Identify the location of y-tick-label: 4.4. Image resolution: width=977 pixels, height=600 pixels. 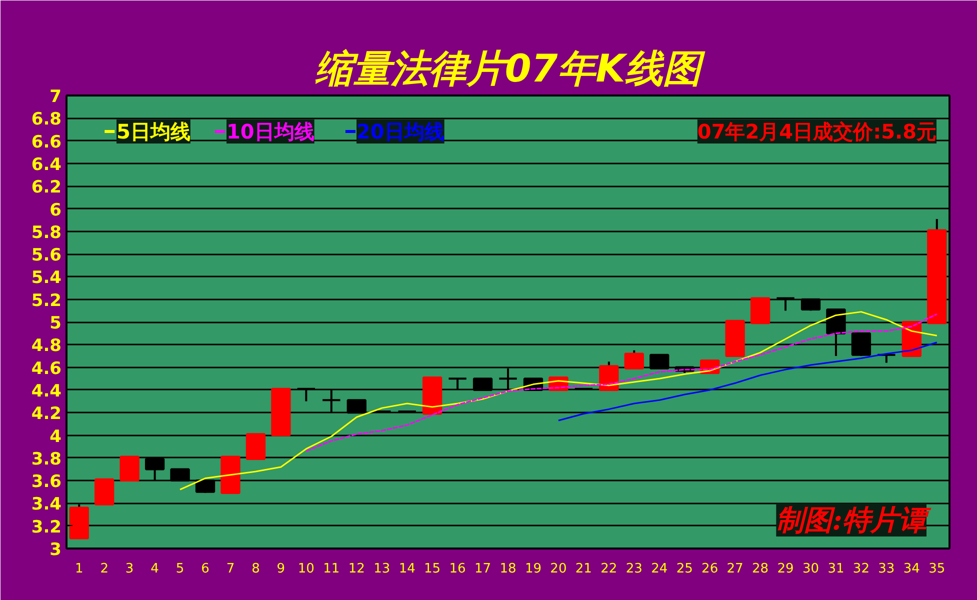
(46, 391).